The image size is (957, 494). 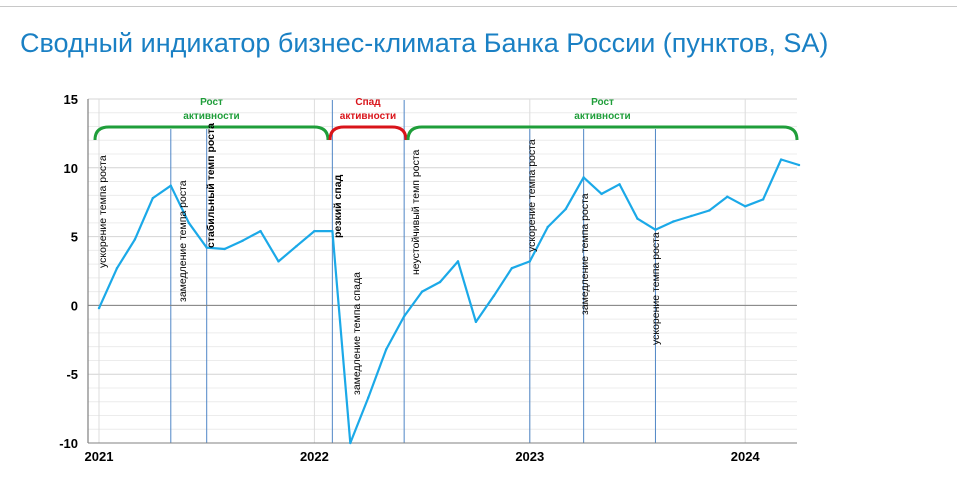 I want to click on y-tick-label: 15, so click(x=71, y=99).